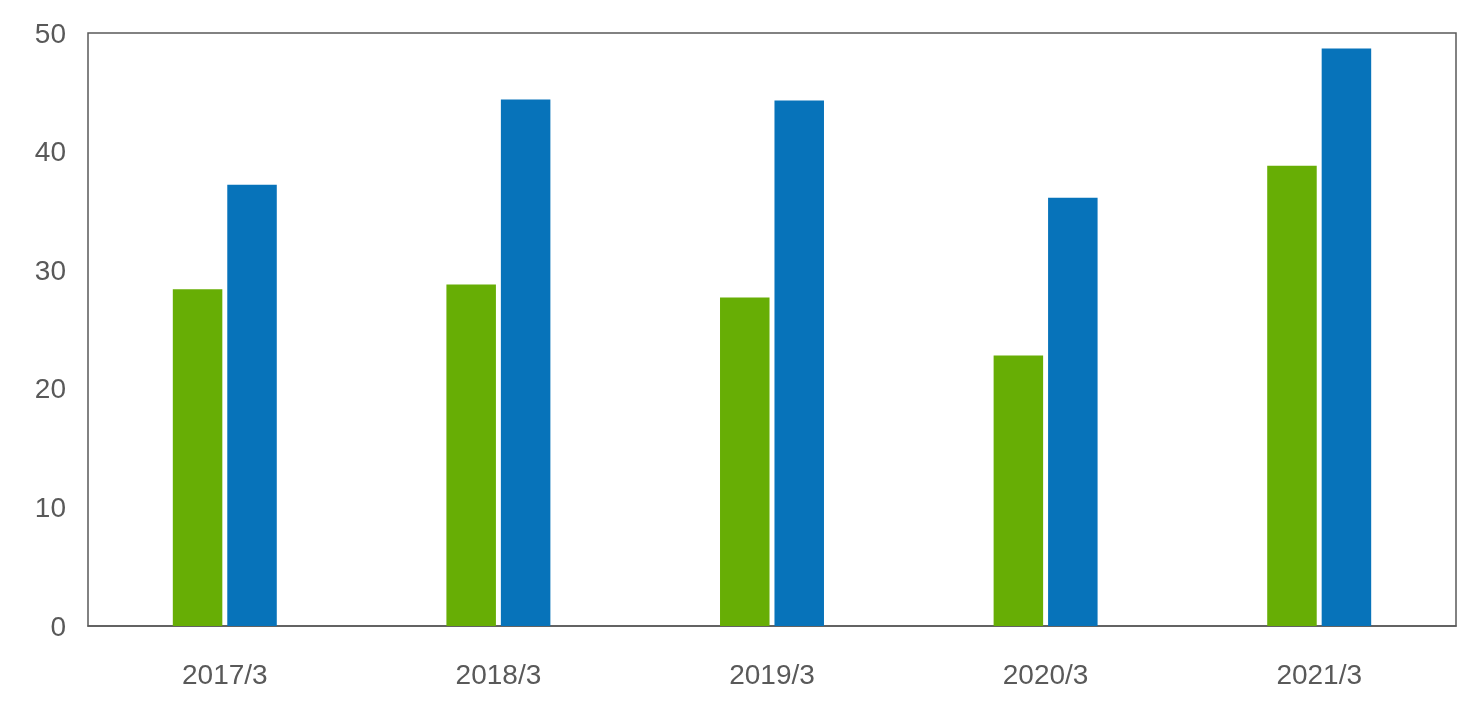  I want to click on x-tick-label: 2018/3, so click(498, 674).